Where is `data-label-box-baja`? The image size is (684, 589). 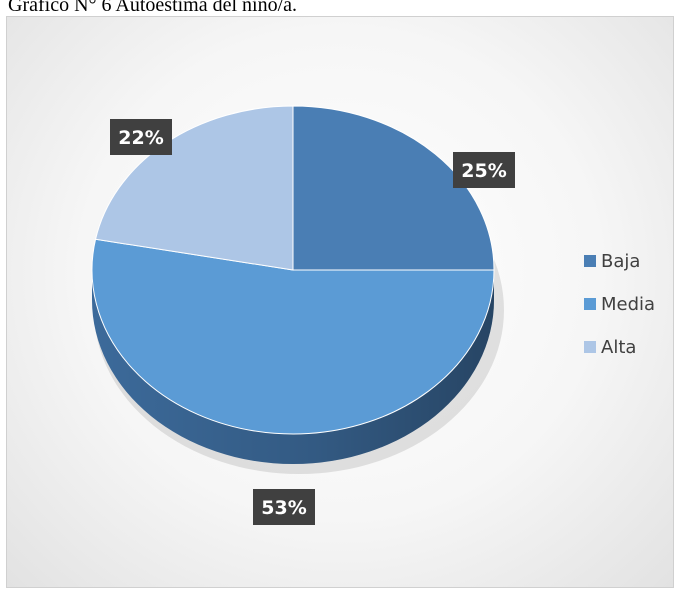 data-label-box-baja is located at coordinates (484, 170).